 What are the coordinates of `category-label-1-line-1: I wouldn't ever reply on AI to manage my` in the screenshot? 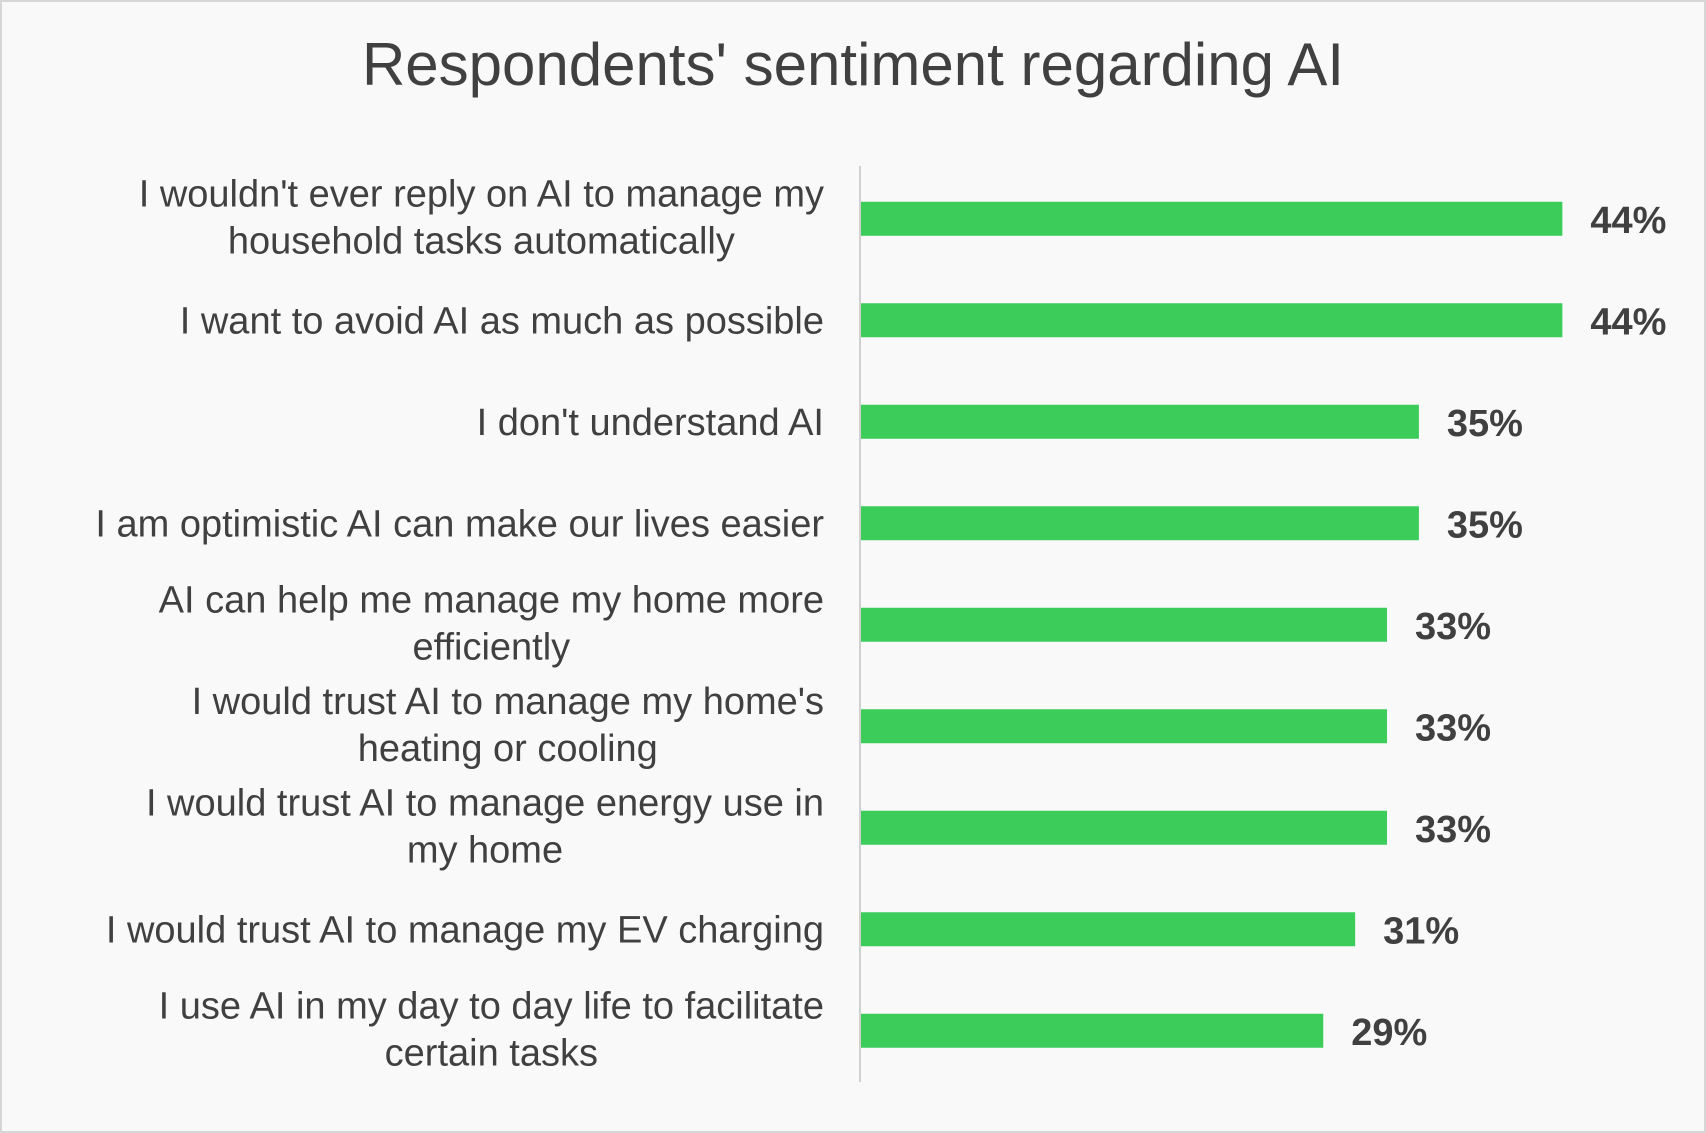 It's located at (481, 194).